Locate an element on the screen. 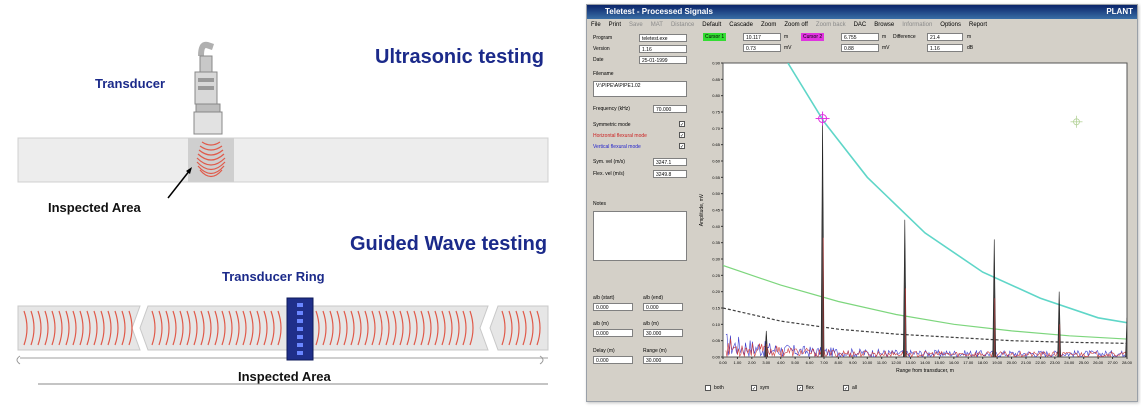 Image resolution: width=1141 pixels, height=408 pixels. delay-label: Delay (m) is located at coordinates (604, 351).